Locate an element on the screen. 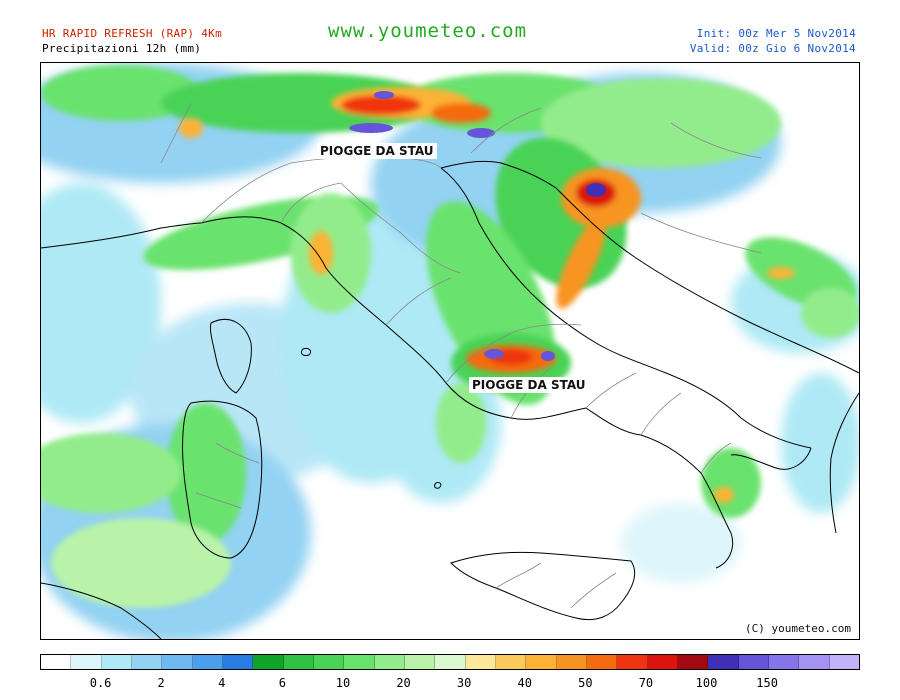 Image resolution: width=900 pixels, height=700 pixels. legend-tick-label: 0.6 is located at coordinates (100, 683).